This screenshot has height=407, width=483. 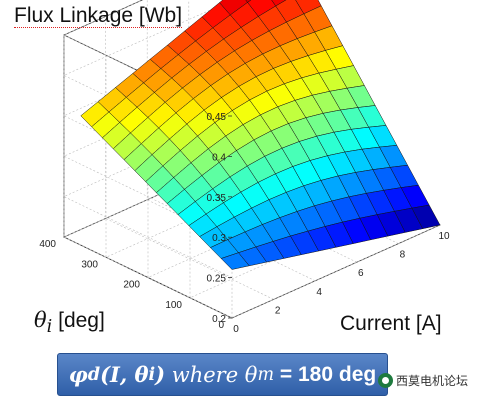 What do you see at coordinates (444, 236) in the screenshot?
I see `x-tick-label: 10` at bounding box center [444, 236].